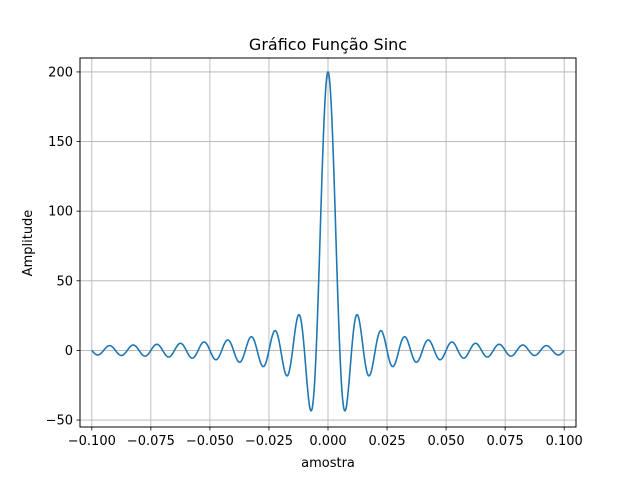 The width and height of the screenshot is (640, 480). I want to click on chart-title: Gráfico Função Sinc, so click(328, 44).